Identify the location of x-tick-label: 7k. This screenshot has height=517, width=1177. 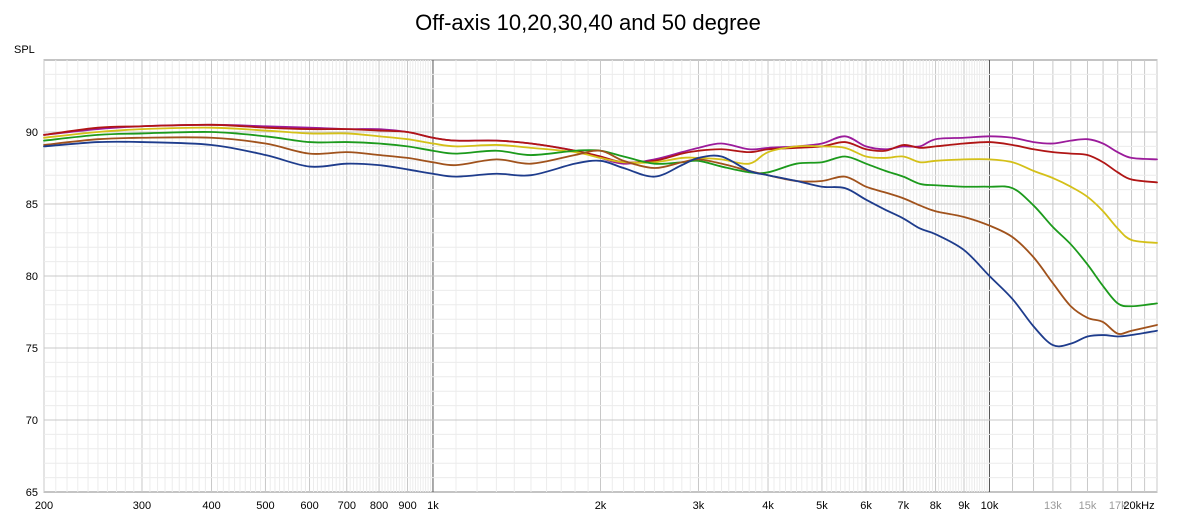
(903, 506).